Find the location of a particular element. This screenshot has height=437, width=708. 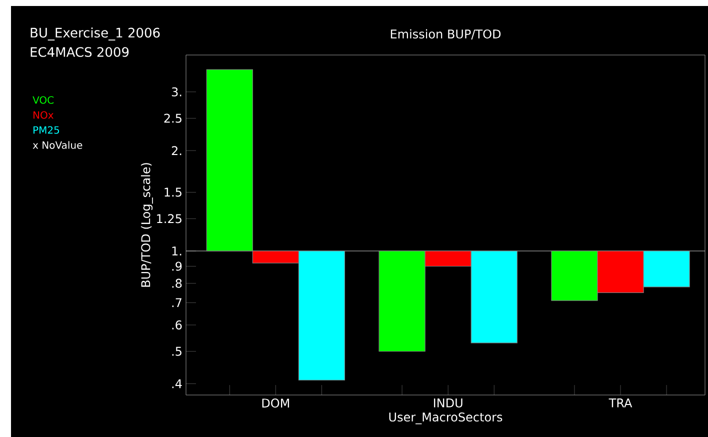

chart-title: Emission BUP/TOD is located at coordinates (445, 34).